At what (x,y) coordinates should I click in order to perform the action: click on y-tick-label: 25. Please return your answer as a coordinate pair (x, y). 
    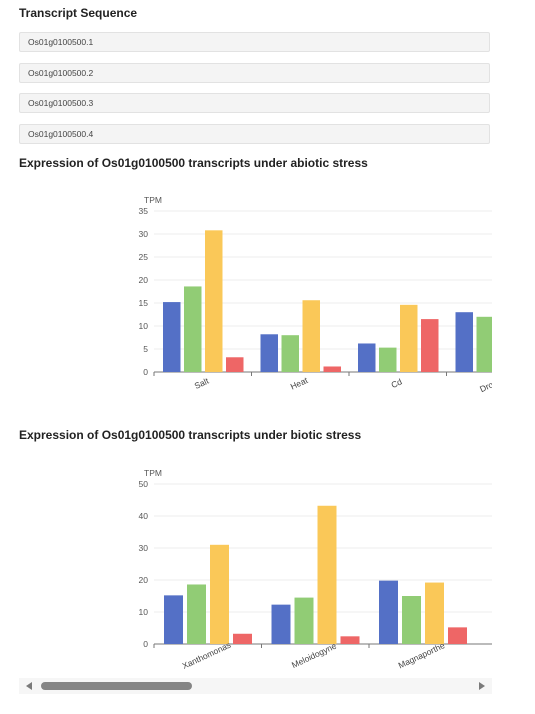
    Looking at the image, I should click on (144, 257).